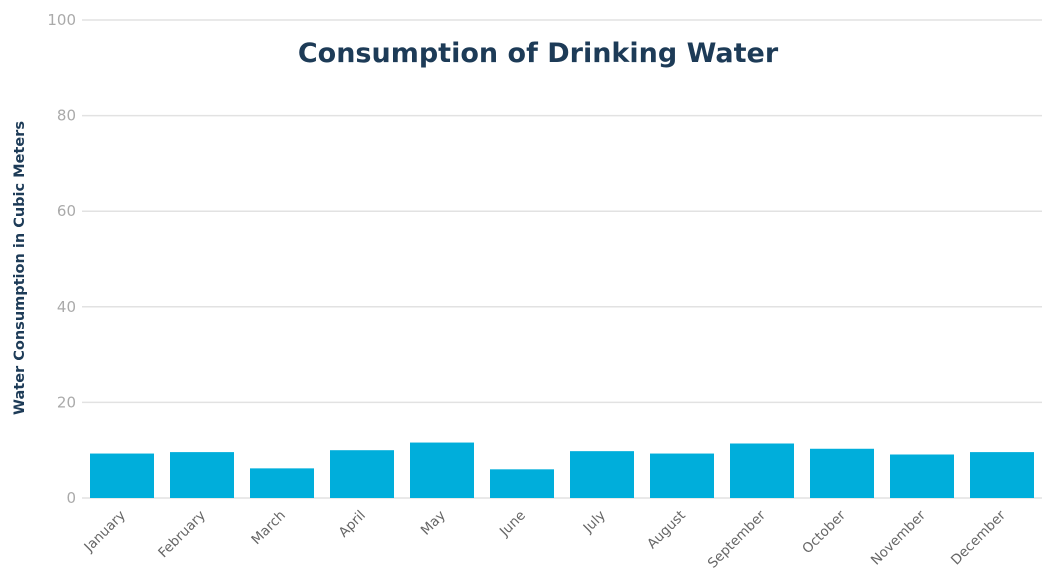  What do you see at coordinates (594, 522) in the screenshot?
I see `x-tick-label: July` at bounding box center [594, 522].